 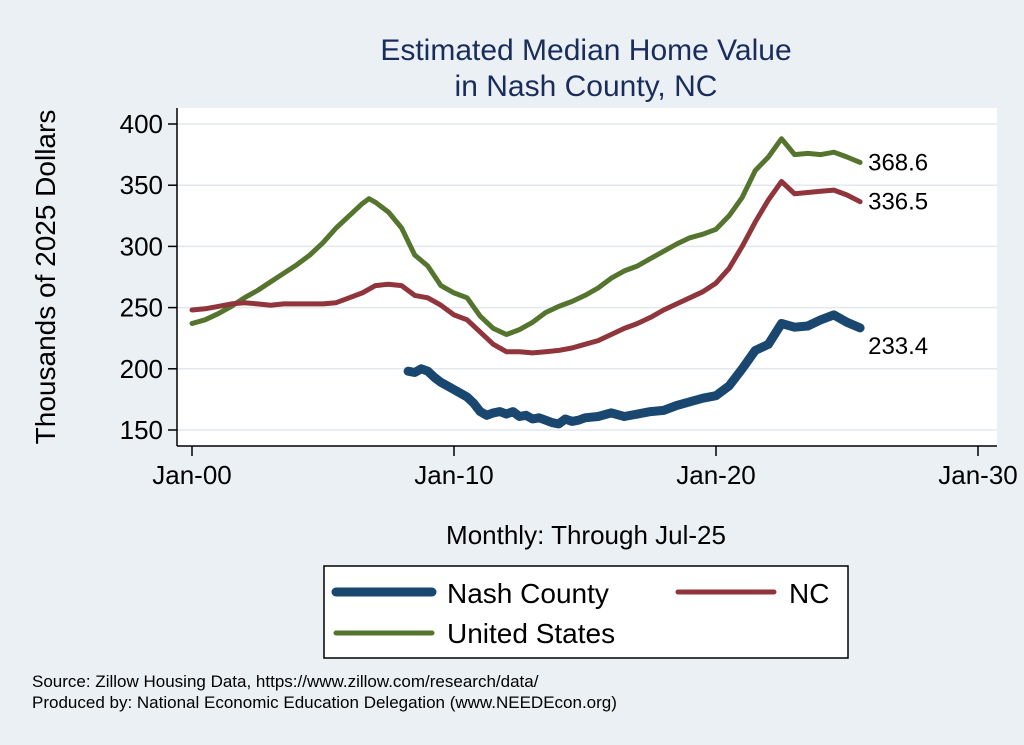 What do you see at coordinates (141, 369) in the screenshot?
I see `y-tick-label-200: 200` at bounding box center [141, 369].